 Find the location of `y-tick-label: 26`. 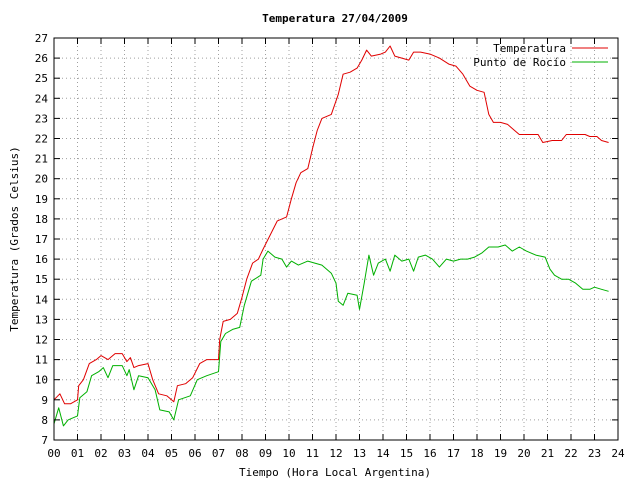

y-tick-label: 26 is located at coordinates (41, 58).